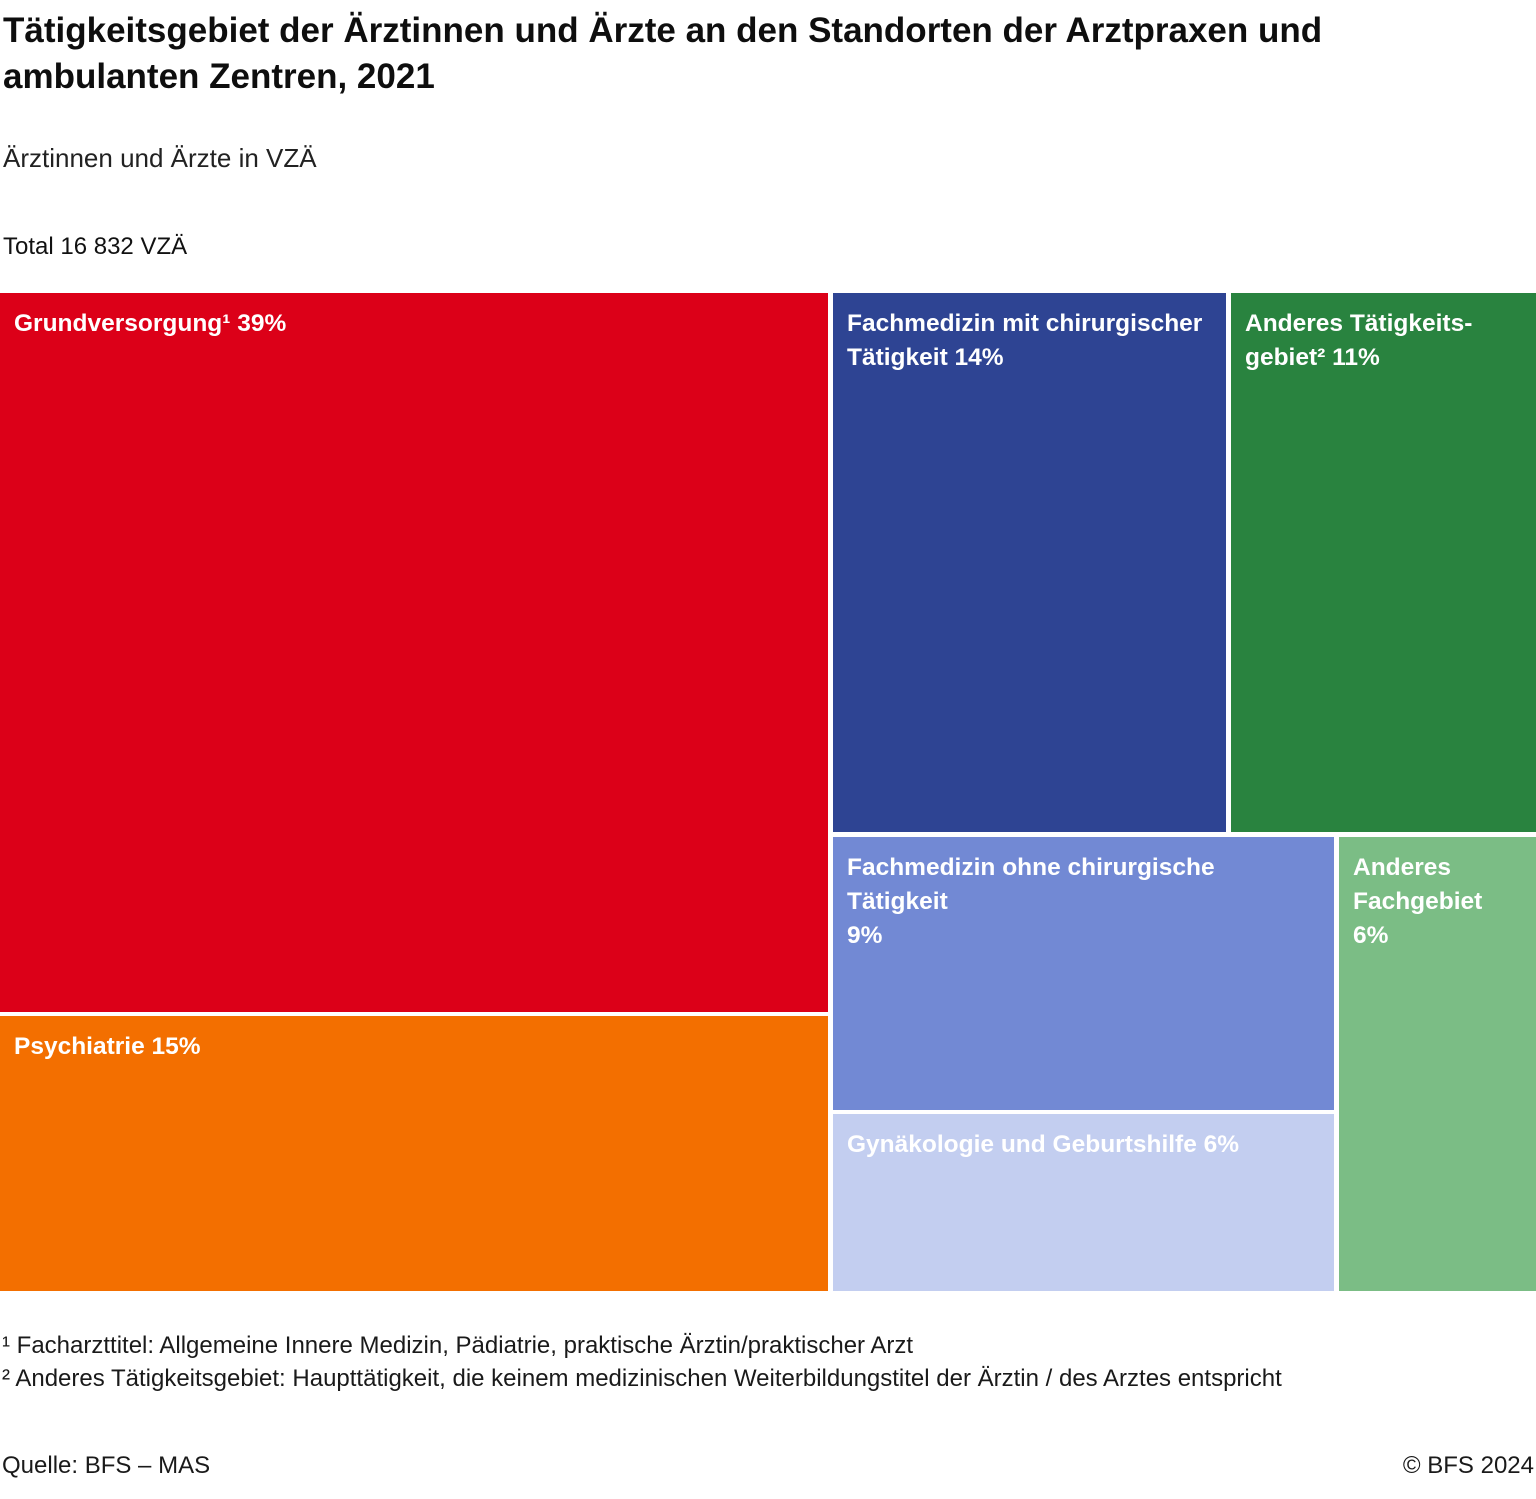 This screenshot has height=1499, width=1536. What do you see at coordinates (150, 323) in the screenshot?
I see `treemap-cell-label: Grundversorgung¹ 39%` at bounding box center [150, 323].